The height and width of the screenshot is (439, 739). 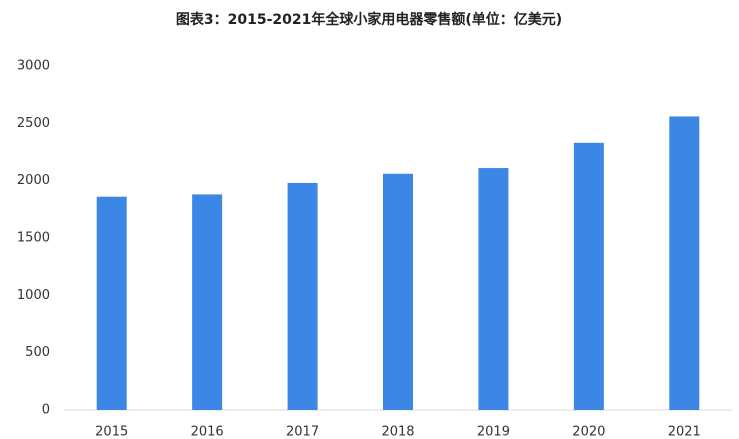 I want to click on chart-title: 图表3：2015-2021年全球小家用电器零售额(单位：亿美元), so click(x=369, y=19).